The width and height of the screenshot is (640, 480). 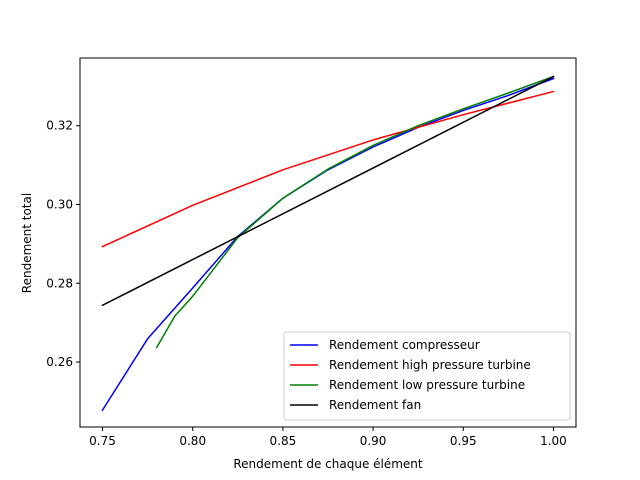 I want to click on legend-label-1: Rendement high pressure turbine, so click(x=430, y=365).